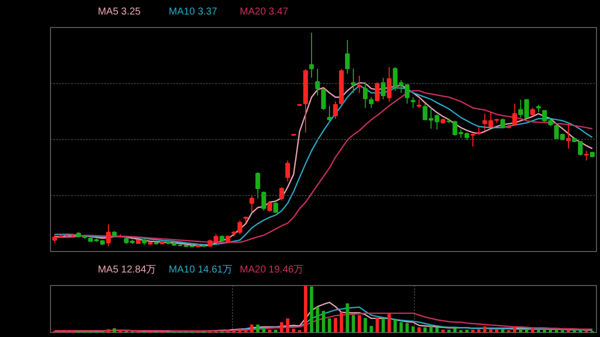 This screenshot has height=337, width=600. What do you see at coordinates (264, 12) in the screenshot?
I see `text: MA20 3.47` at bounding box center [264, 12].